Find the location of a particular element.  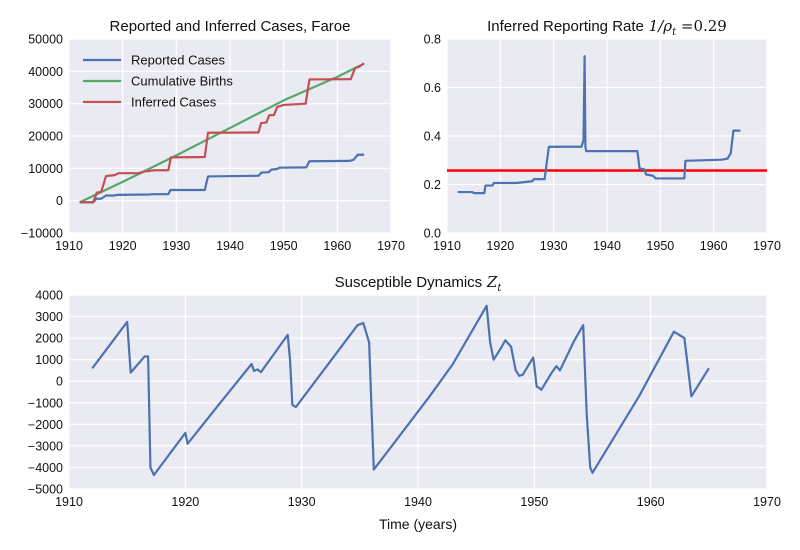

y-tick-label: −1000 is located at coordinates (45, 403).